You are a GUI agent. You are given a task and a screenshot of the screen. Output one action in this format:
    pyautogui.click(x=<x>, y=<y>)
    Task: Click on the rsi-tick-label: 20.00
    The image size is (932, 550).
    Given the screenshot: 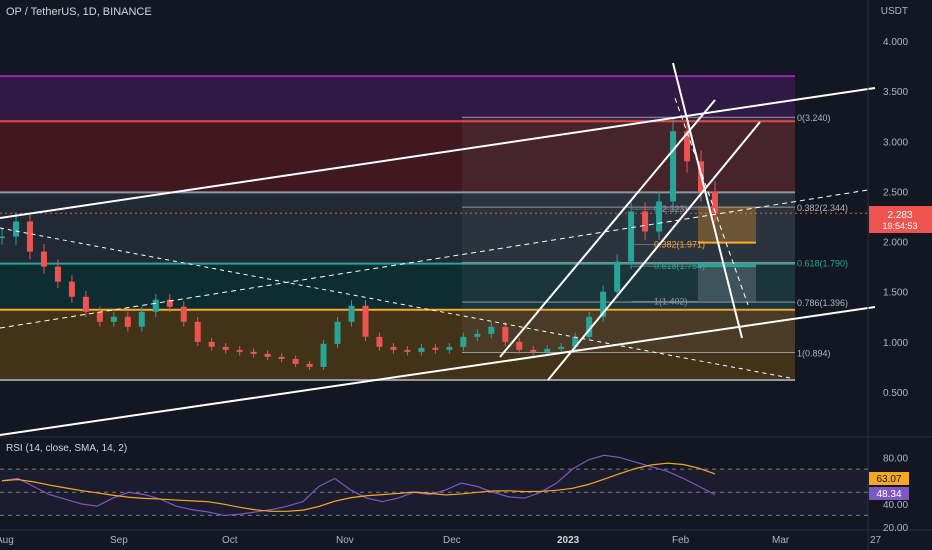 What is the action you would take?
    pyautogui.click(x=895, y=528)
    